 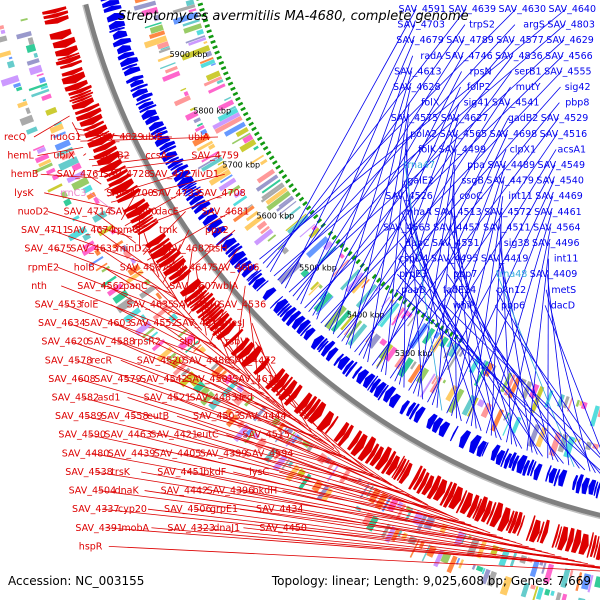 What do you see at coordinates (413, 274) in the screenshot?
I see `gene-label: prpE3` at bounding box center [413, 274].